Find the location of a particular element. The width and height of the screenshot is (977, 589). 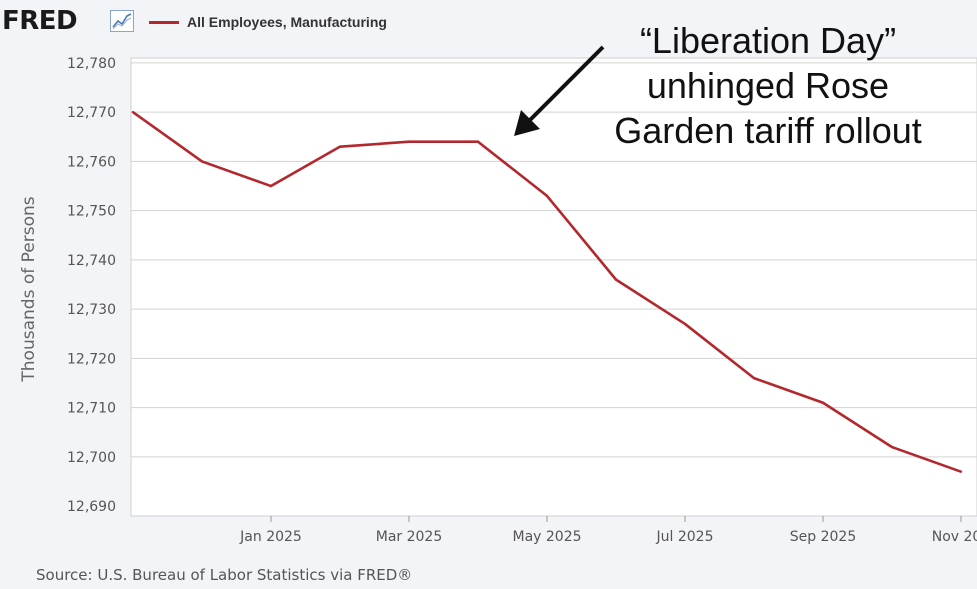

annotation-arrow is located at coordinates (559, 90).